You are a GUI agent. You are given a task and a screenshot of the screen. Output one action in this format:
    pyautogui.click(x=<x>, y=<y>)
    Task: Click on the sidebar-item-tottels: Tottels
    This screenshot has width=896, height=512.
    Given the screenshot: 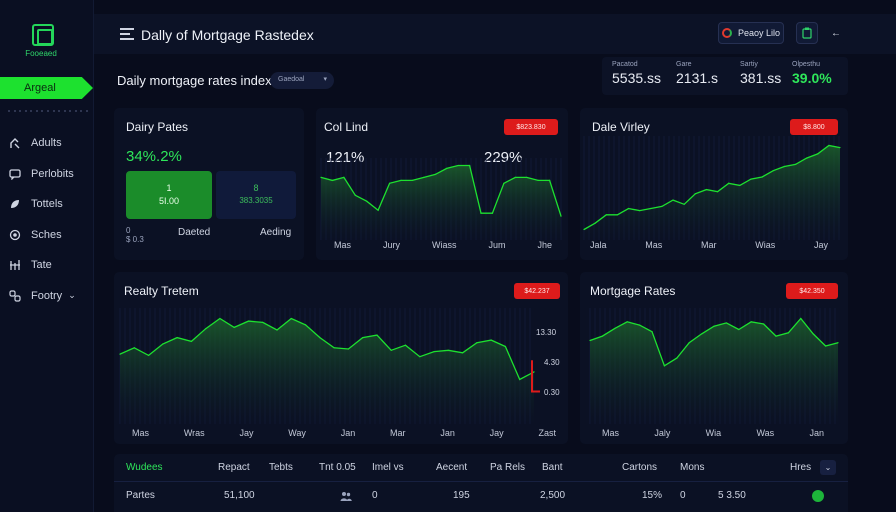 What is the action you would take?
    pyautogui.click(x=51, y=204)
    